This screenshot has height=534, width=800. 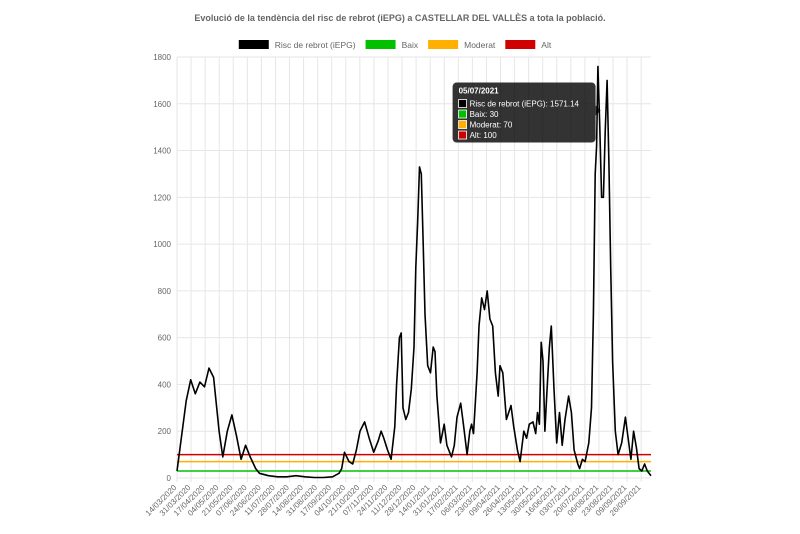 What do you see at coordinates (546, 45) in the screenshot?
I see `legend-label-alt: Alt` at bounding box center [546, 45].